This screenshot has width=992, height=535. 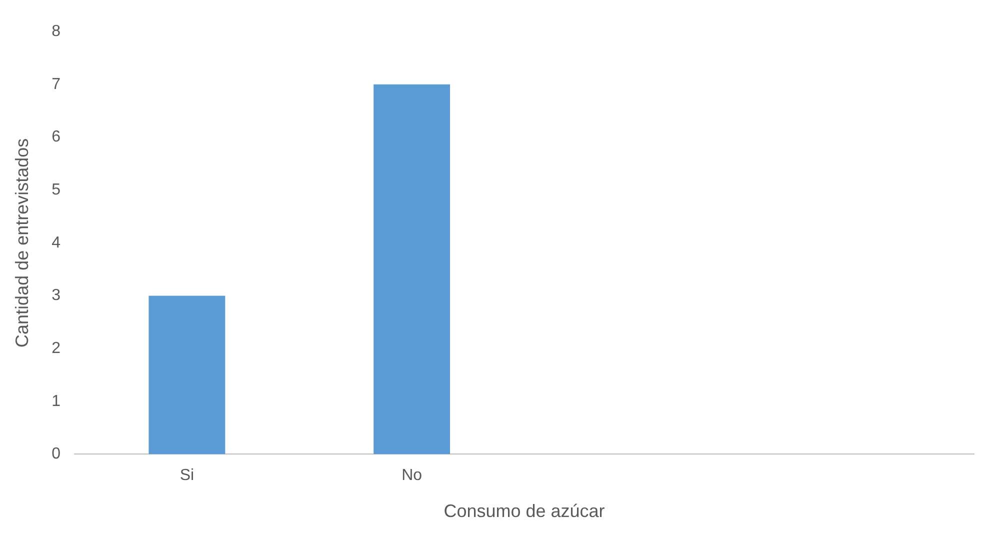 I want to click on y-tick-label: 1, so click(x=56, y=401).